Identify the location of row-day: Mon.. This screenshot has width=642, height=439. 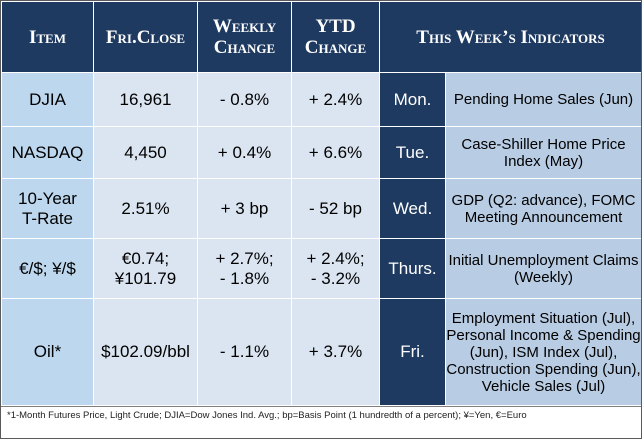
(412, 99).